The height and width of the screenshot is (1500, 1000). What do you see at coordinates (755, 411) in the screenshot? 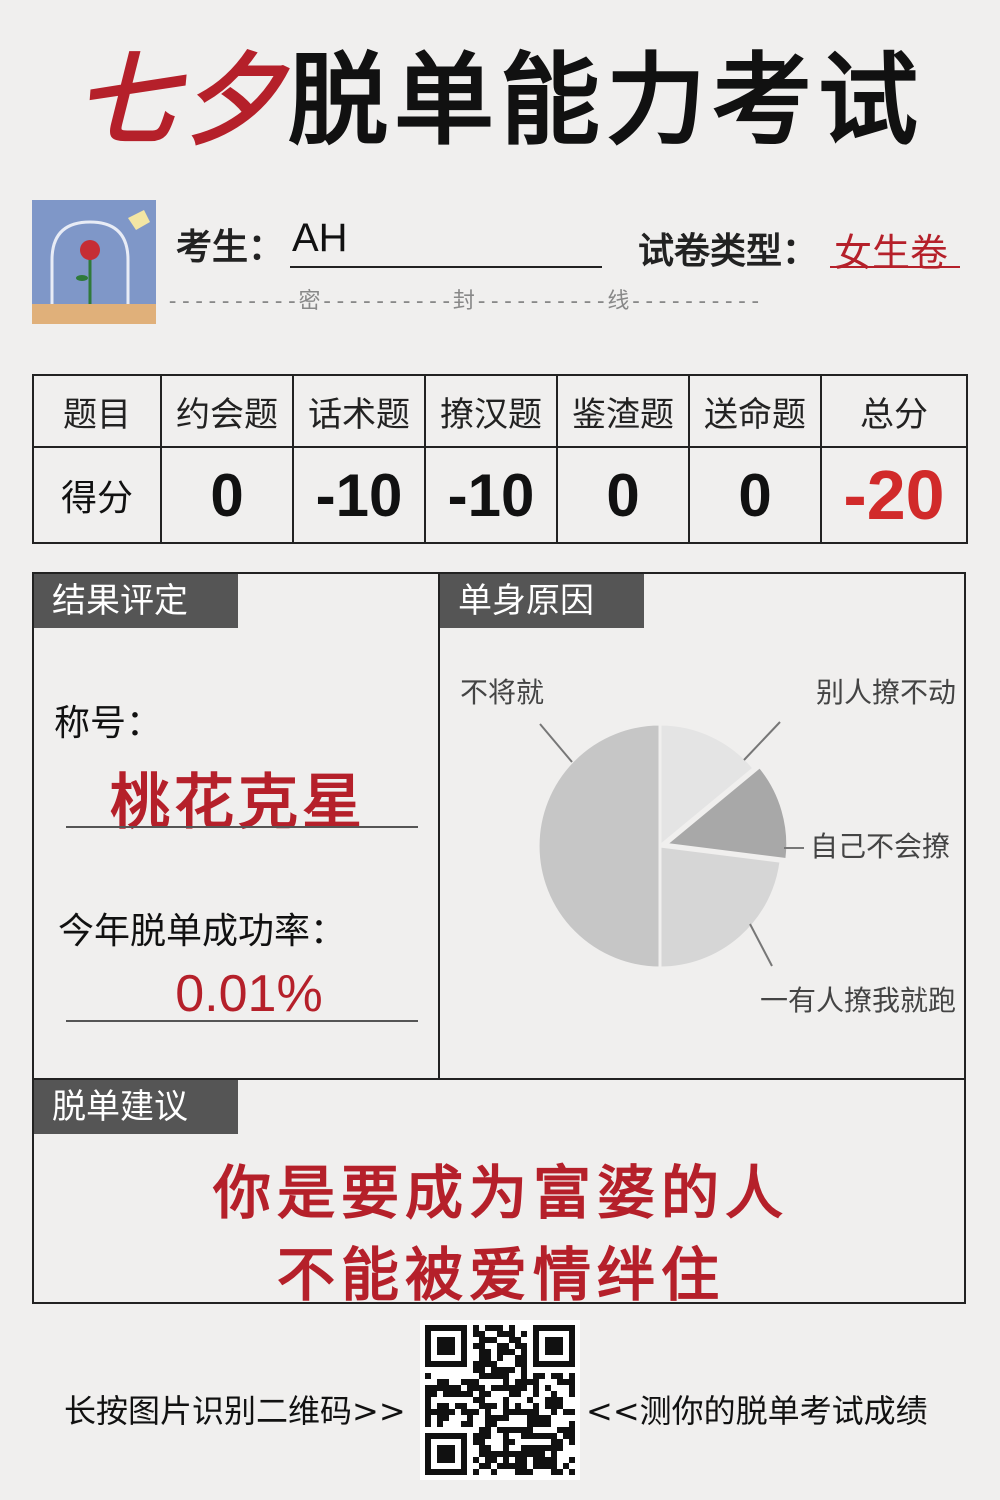
I see `col-trap: 送命题` at bounding box center [755, 411].